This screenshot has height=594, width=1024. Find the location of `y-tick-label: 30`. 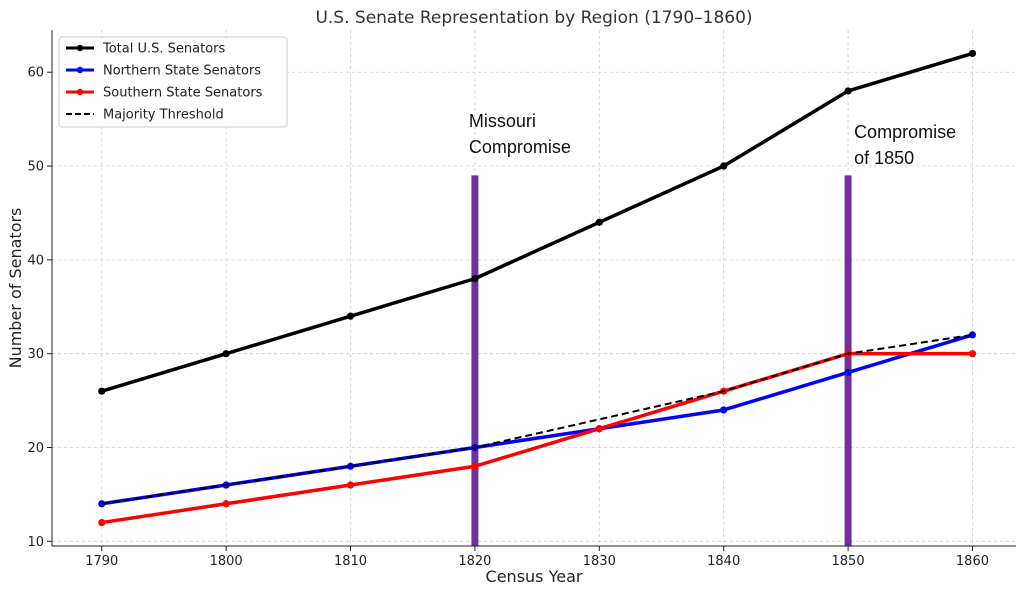

y-tick-label: 30 is located at coordinates (35, 354).